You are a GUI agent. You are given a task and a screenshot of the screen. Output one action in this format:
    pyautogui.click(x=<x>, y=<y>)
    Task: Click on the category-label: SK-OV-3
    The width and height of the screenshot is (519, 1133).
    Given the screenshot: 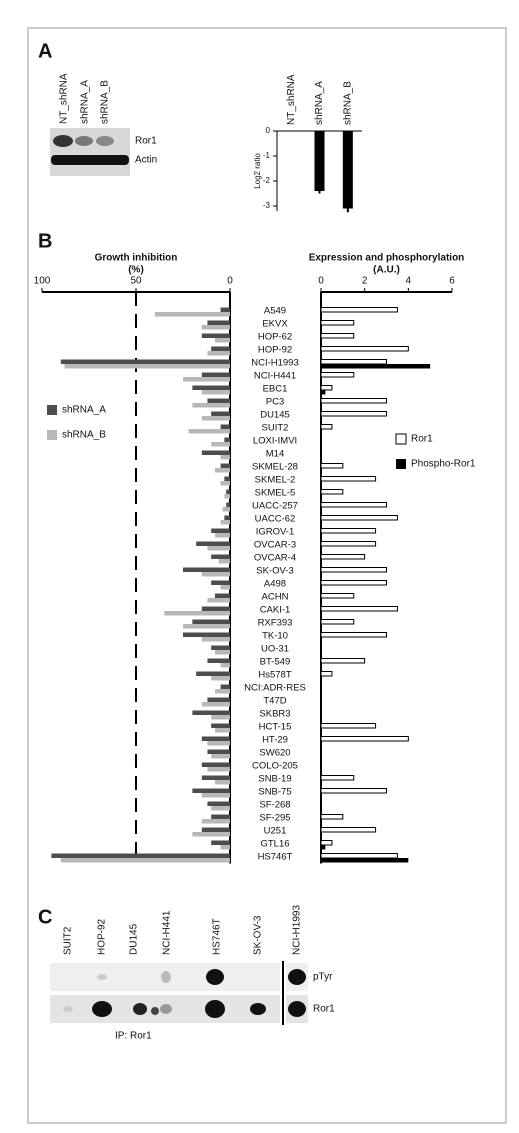 What is the action you would take?
    pyautogui.click(x=275, y=571)
    